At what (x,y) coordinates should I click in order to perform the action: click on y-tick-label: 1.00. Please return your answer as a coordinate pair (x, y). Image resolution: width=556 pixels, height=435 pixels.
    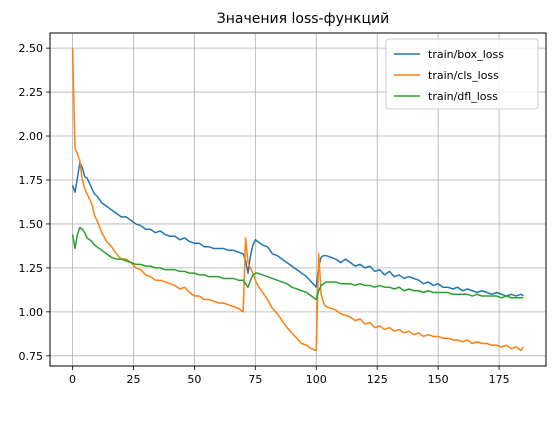
    Looking at the image, I should click on (31, 312).